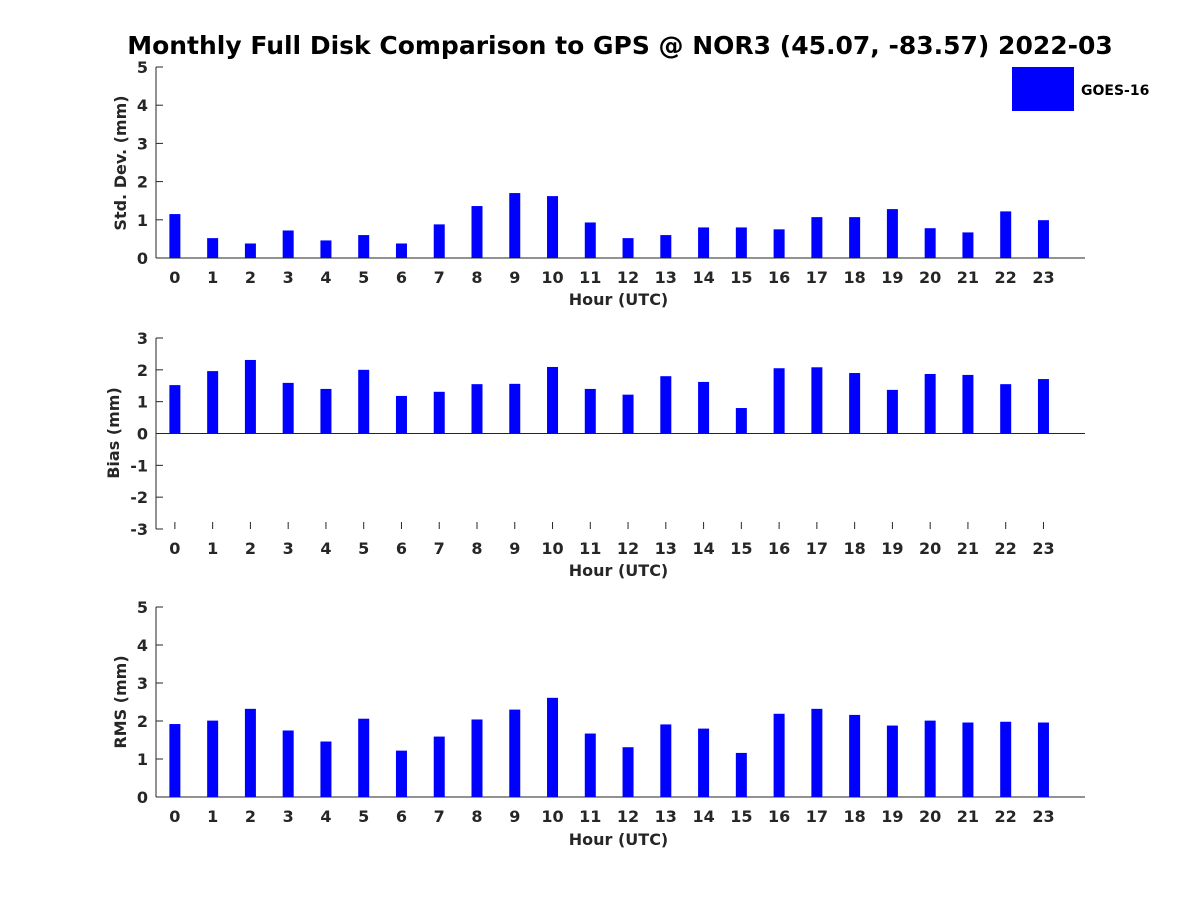  I want to click on x-tick-label: 3, so click(288, 277).